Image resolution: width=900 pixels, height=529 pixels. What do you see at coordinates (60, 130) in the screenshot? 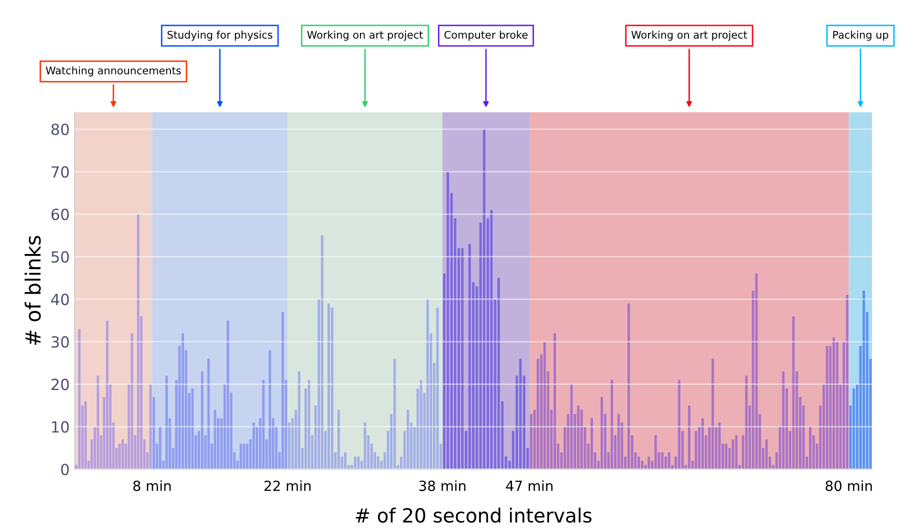
I see `y-tick-label: 80` at bounding box center [60, 130].